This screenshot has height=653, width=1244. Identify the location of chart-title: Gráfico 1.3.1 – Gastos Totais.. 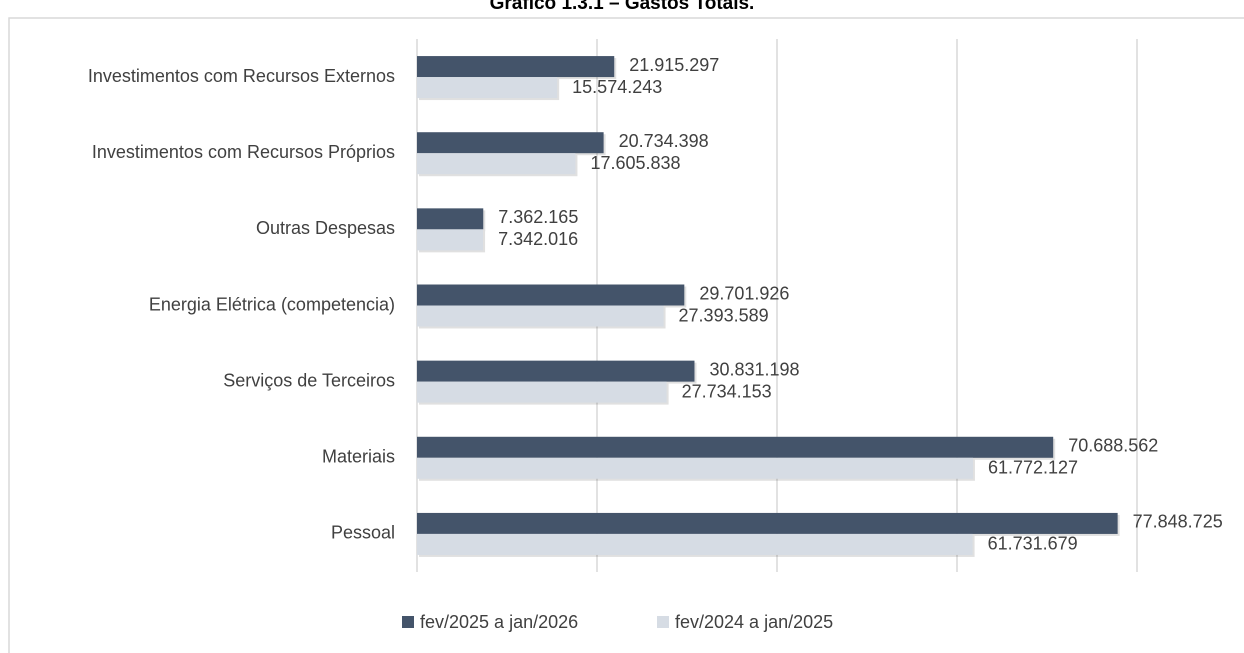
(622, 7).